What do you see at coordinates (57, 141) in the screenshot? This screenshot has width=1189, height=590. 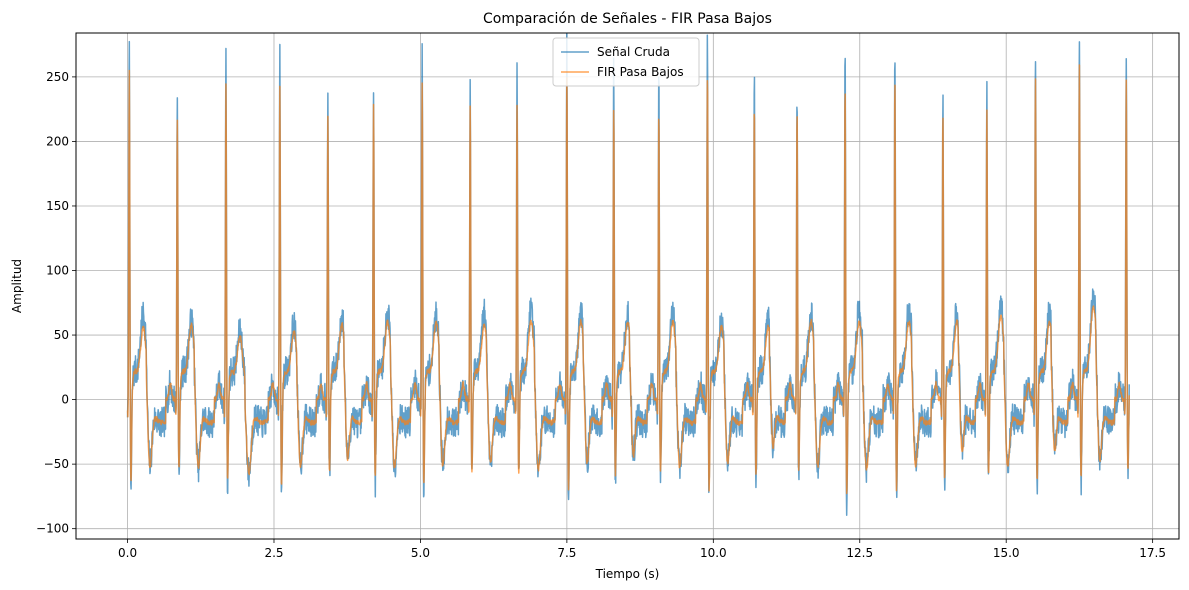 I see `y-tick-label: 200` at bounding box center [57, 141].